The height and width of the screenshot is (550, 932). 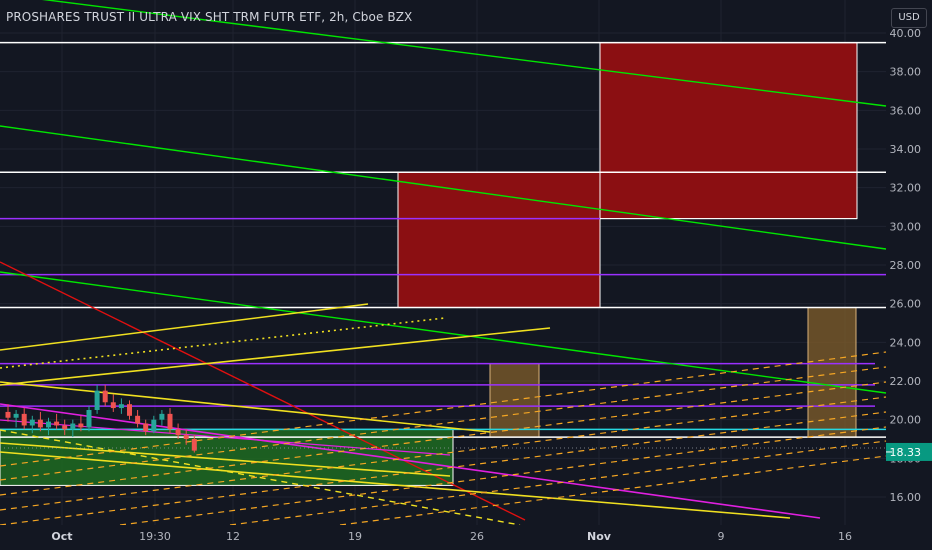 I want to click on x-axis-bg, so click(x=443, y=537).